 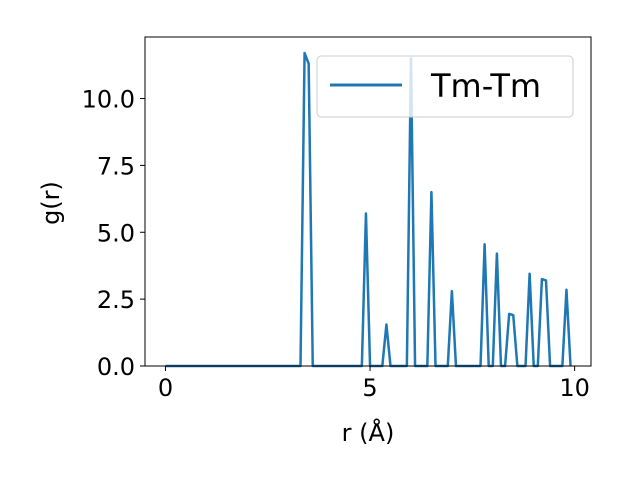 What do you see at coordinates (165, 388) in the screenshot?
I see `x-tick-label: 0` at bounding box center [165, 388].